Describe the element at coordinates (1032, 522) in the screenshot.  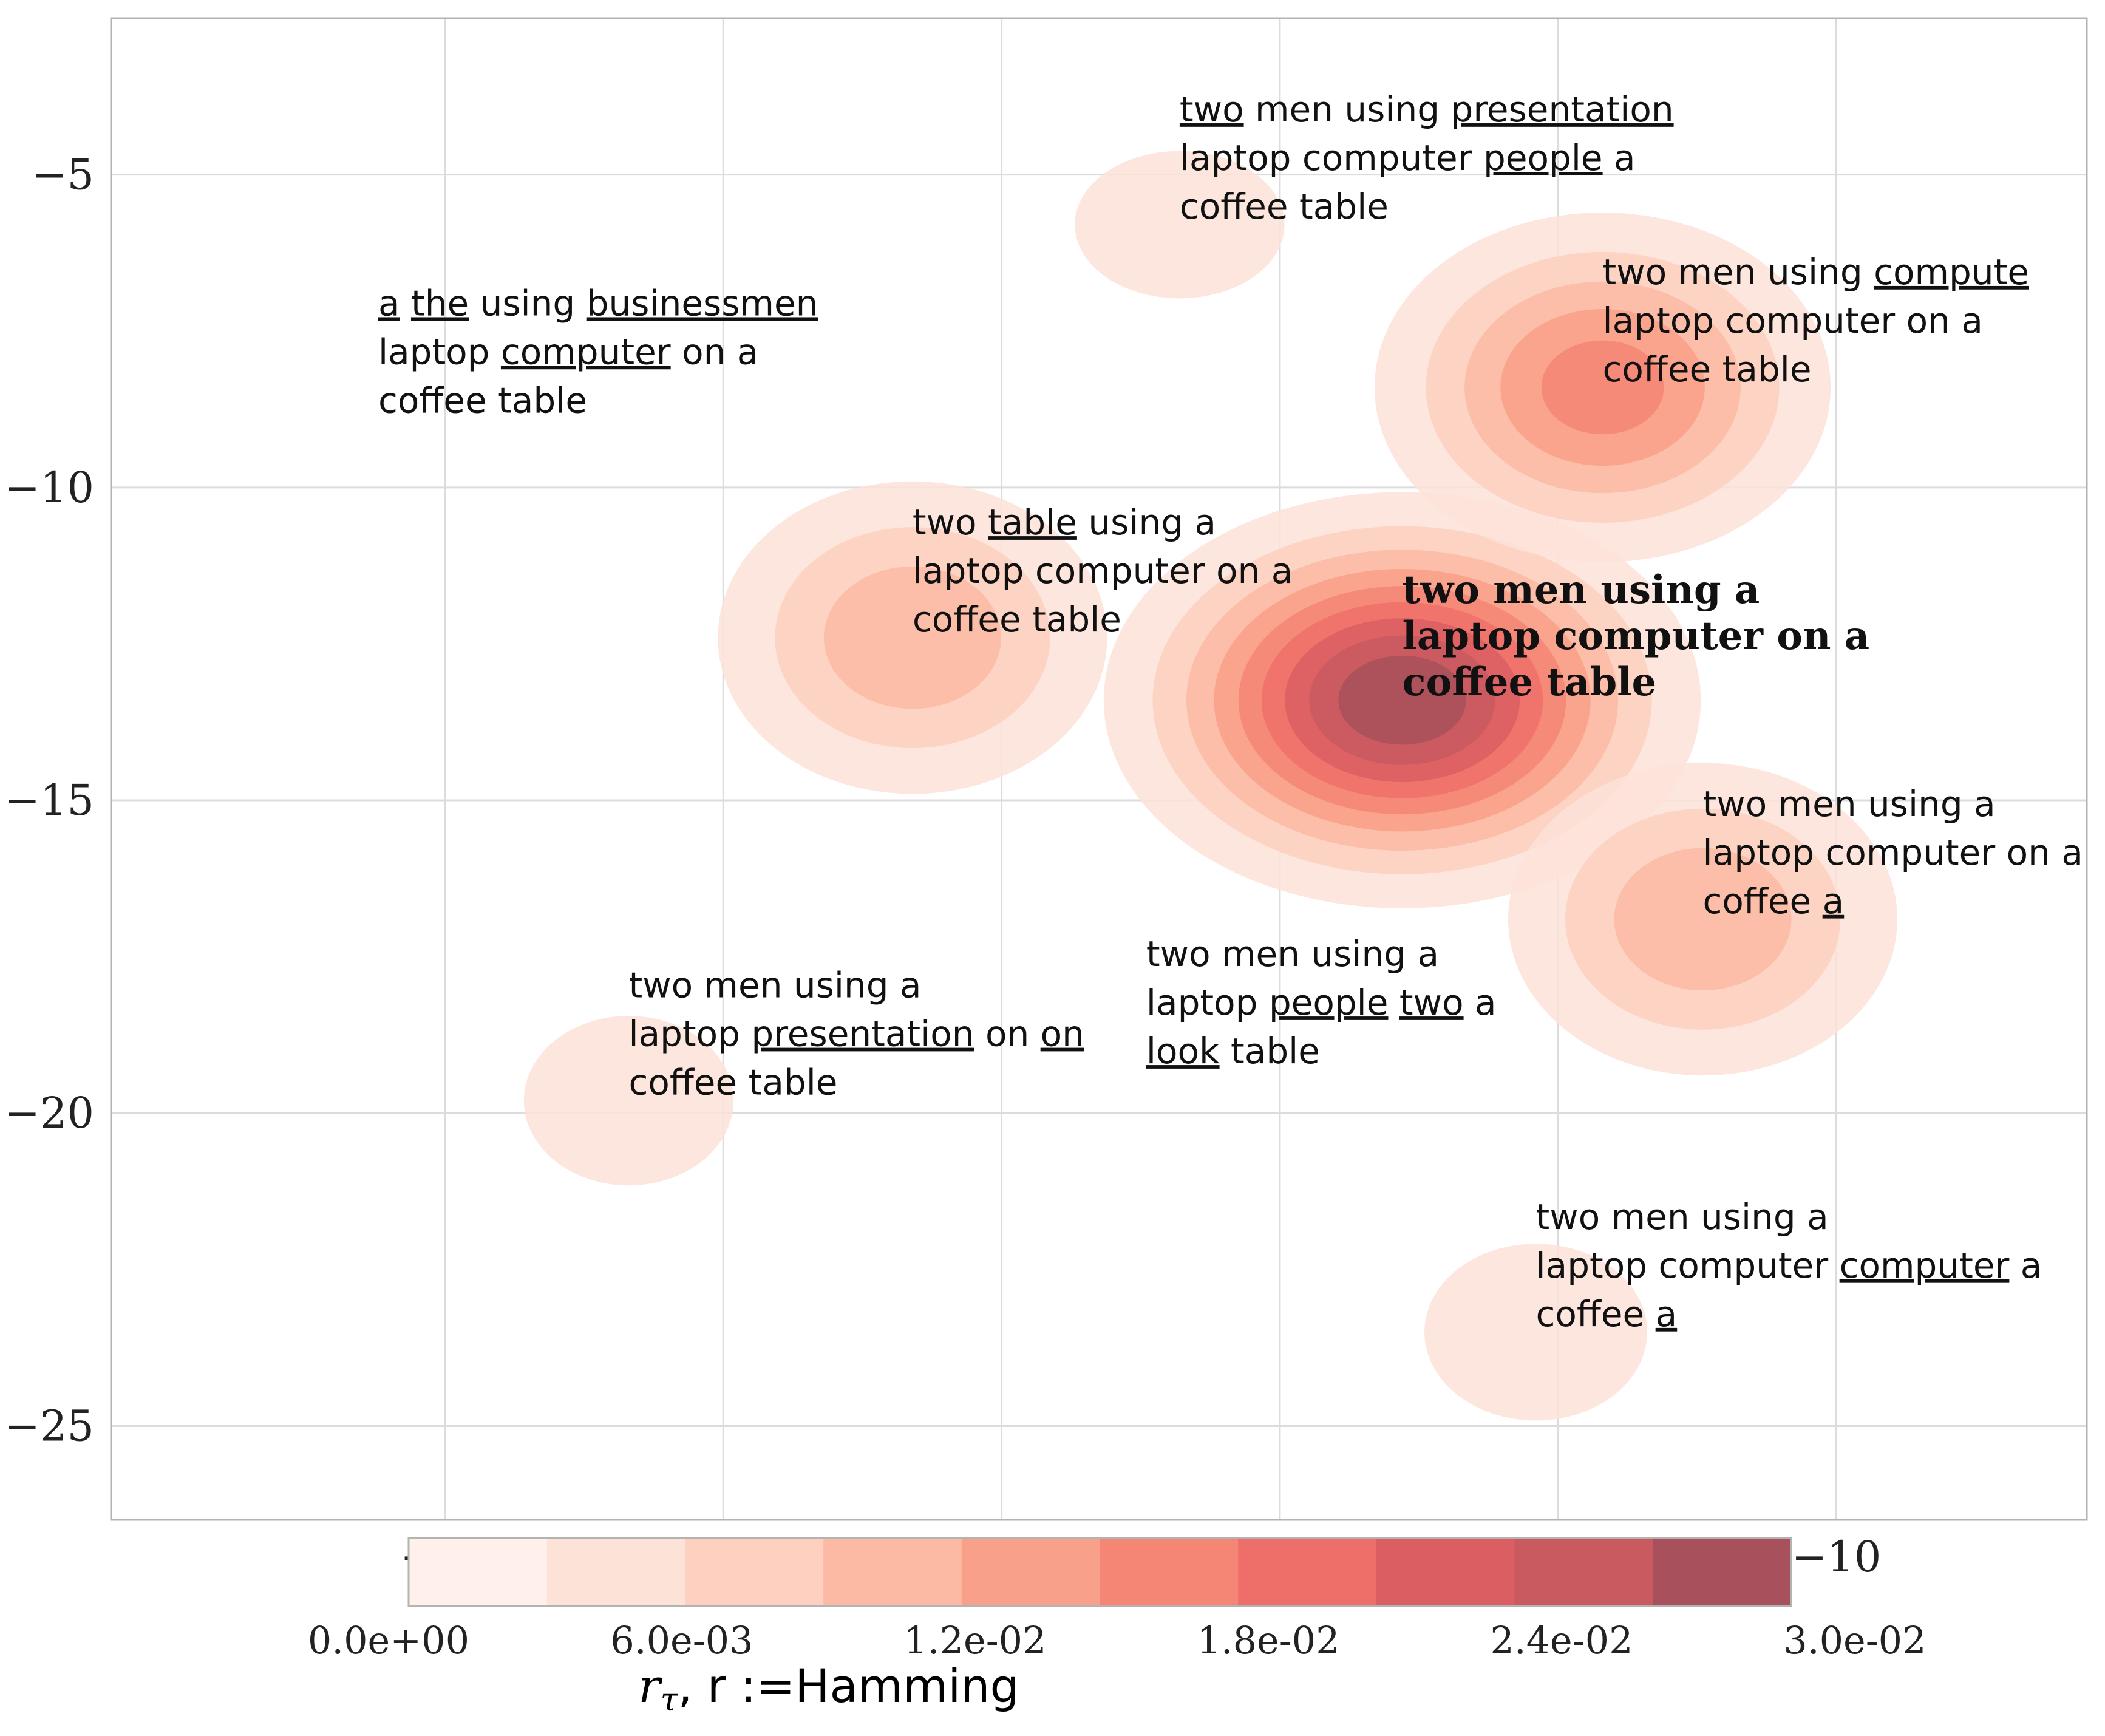
I see `perturbed-token: table` at that location.